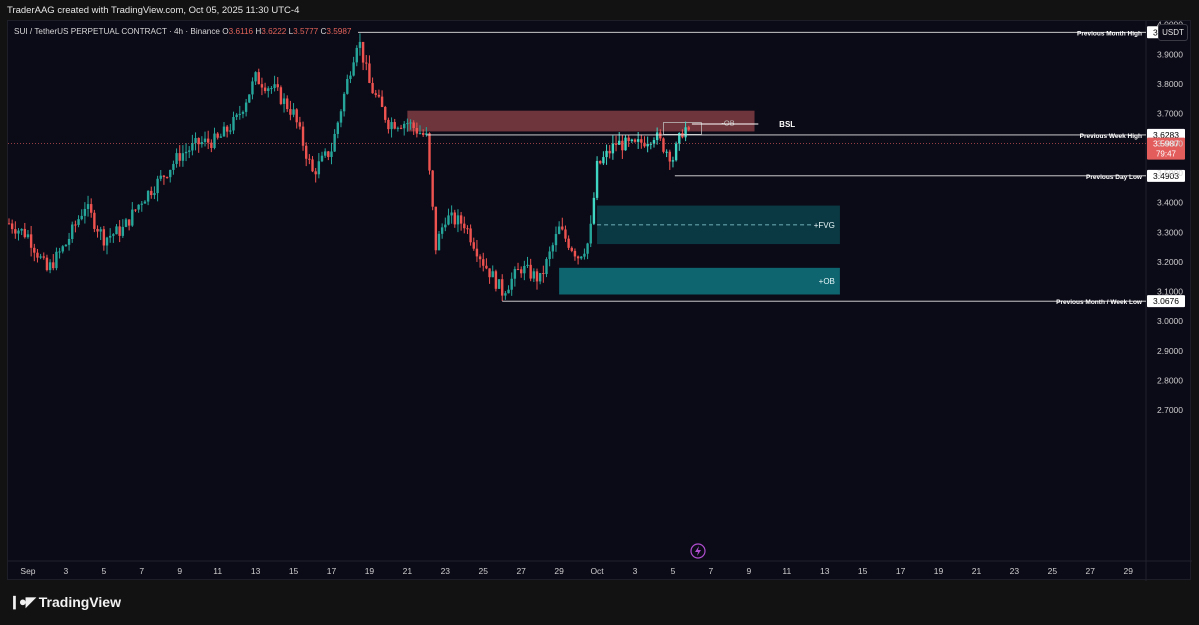 This screenshot has width=1199, height=625. What do you see at coordinates (1170, 84) in the screenshot?
I see `price-tick-label: 3.8000` at bounding box center [1170, 84].